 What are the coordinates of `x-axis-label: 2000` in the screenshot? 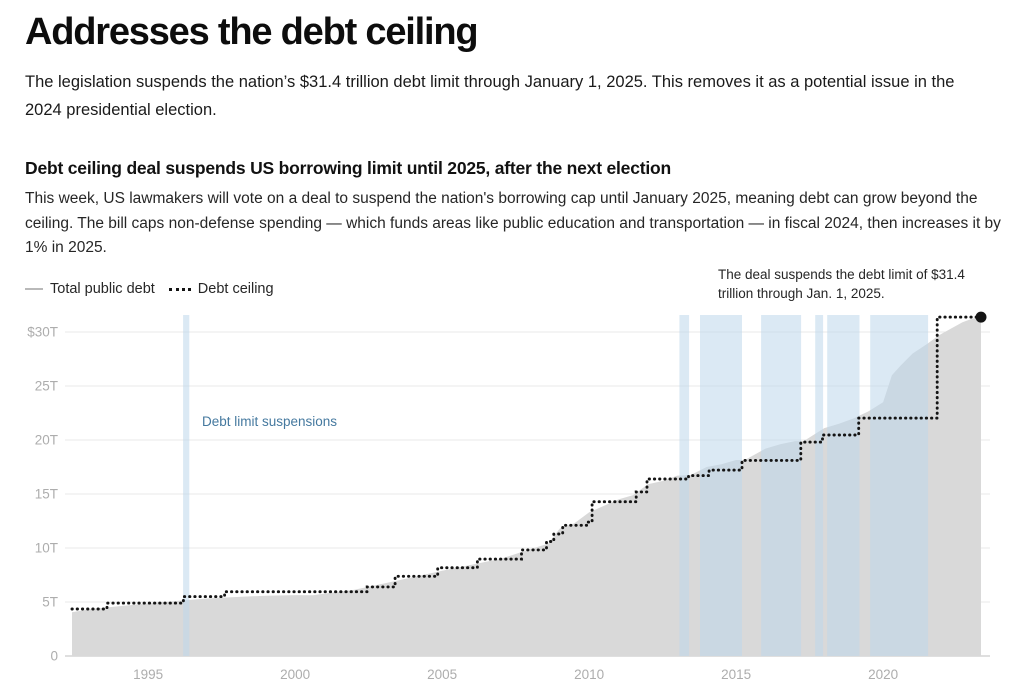 It's located at (295, 674).